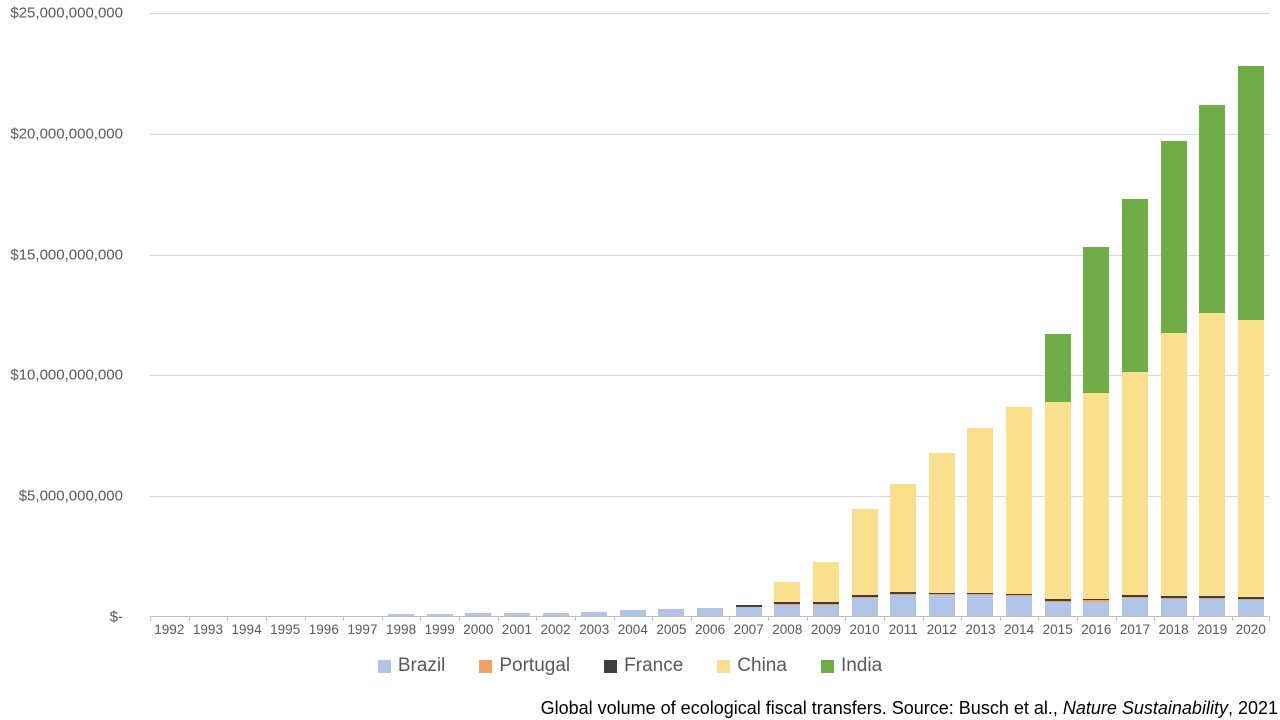 This screenshot has width=1280, height=720. What do you see at coordinates (169, 629) in the screenshot?
I see `x-axis-tick-label: 1992` at bounding box center [169, 629].